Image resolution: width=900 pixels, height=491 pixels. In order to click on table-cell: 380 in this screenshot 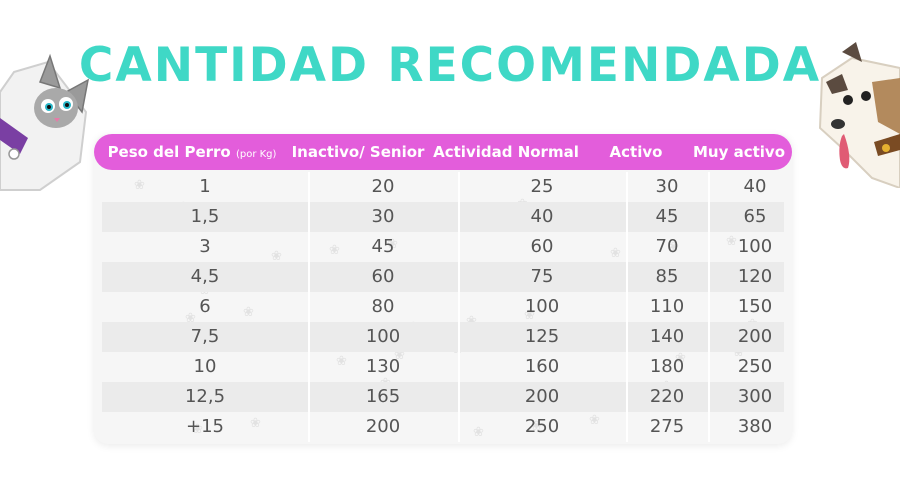, I will do `click(755, 426)`.